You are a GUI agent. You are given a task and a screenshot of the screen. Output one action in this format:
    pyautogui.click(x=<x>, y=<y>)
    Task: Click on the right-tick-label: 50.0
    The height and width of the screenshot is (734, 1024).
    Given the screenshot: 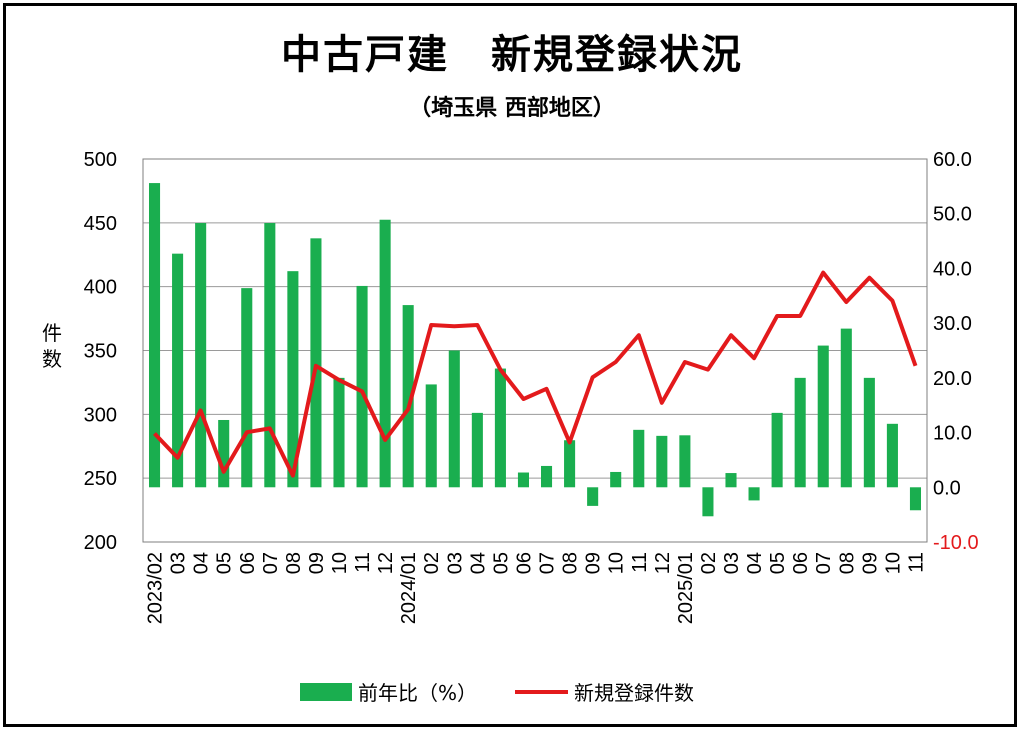 What is the action you would take?
    pyautogui.click(x=952, y=215)
    